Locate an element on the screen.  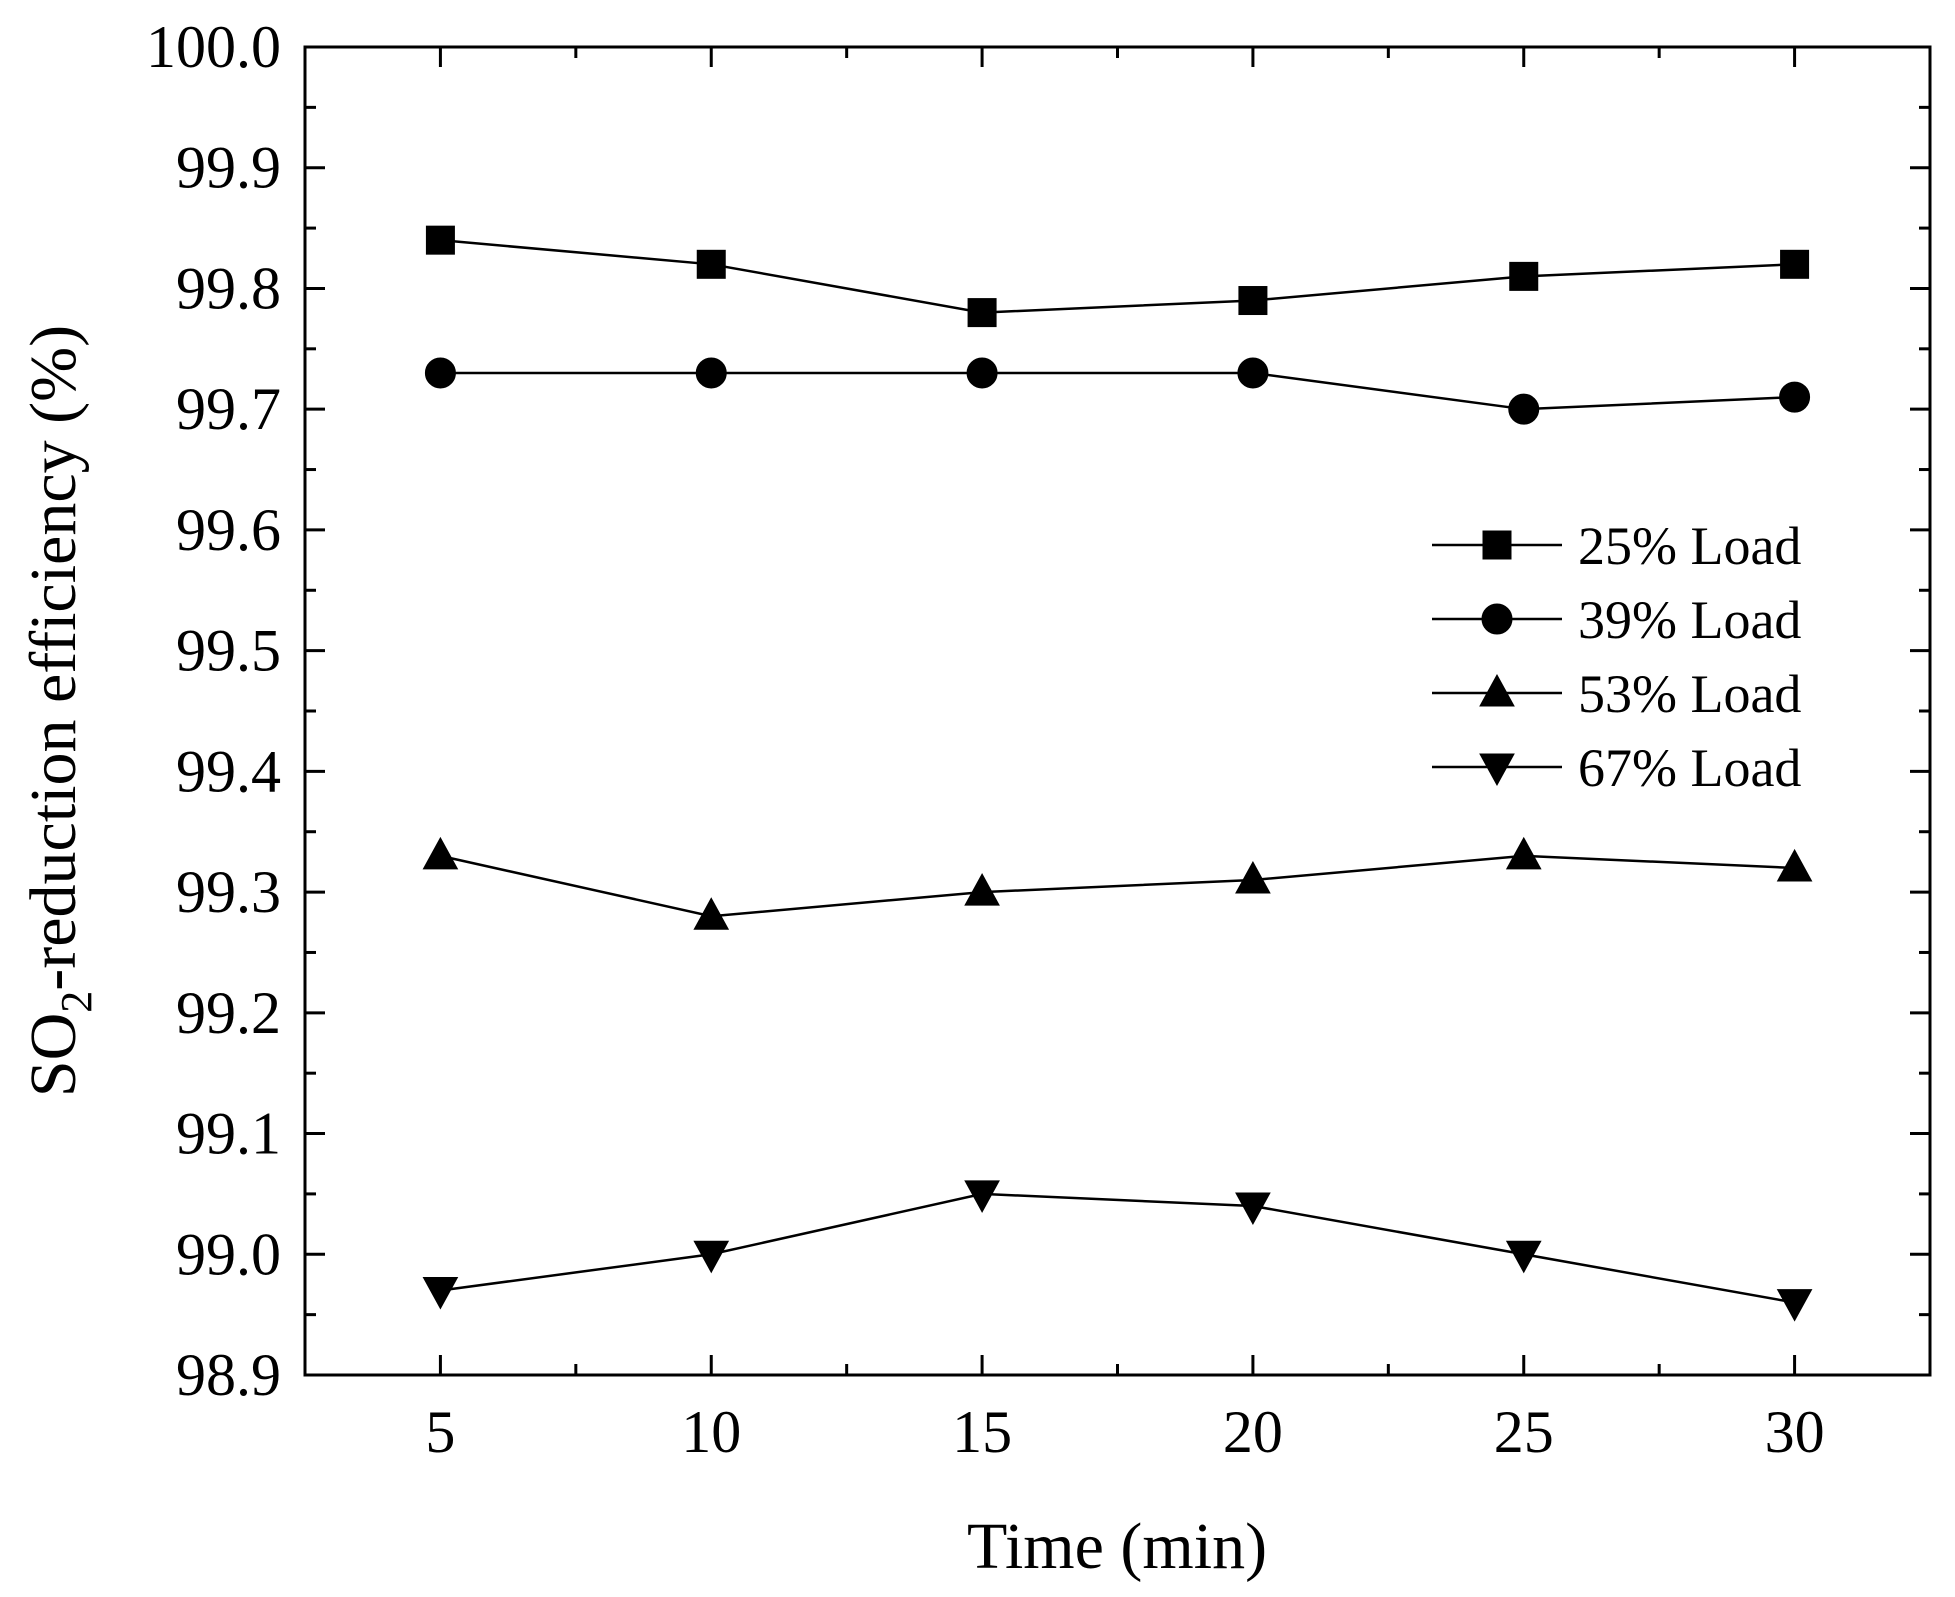
y-tick-label: 99.2 is located at coordinates (228, 1013).